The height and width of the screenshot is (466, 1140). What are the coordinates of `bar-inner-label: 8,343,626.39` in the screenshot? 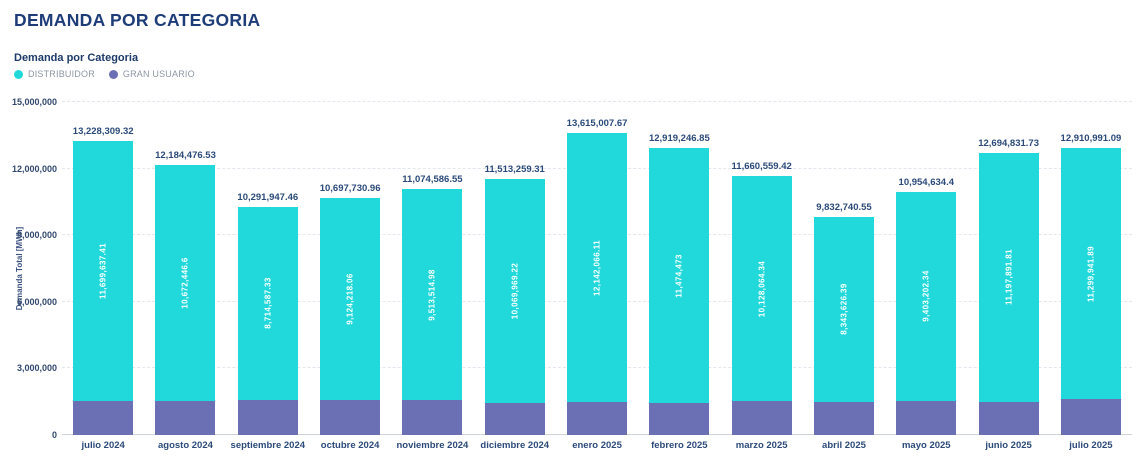 It's located at (844, 309).